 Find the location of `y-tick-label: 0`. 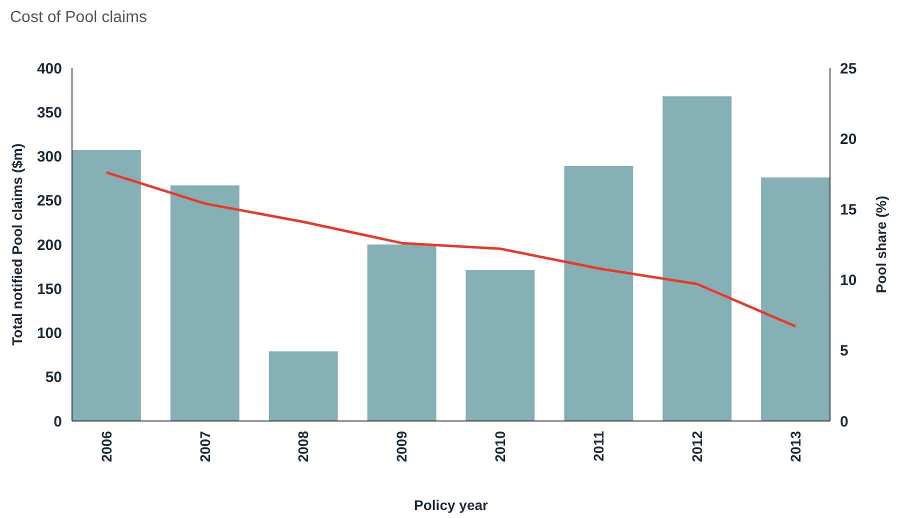

y-tick-label: 0 is located at coordinates (58, 421).